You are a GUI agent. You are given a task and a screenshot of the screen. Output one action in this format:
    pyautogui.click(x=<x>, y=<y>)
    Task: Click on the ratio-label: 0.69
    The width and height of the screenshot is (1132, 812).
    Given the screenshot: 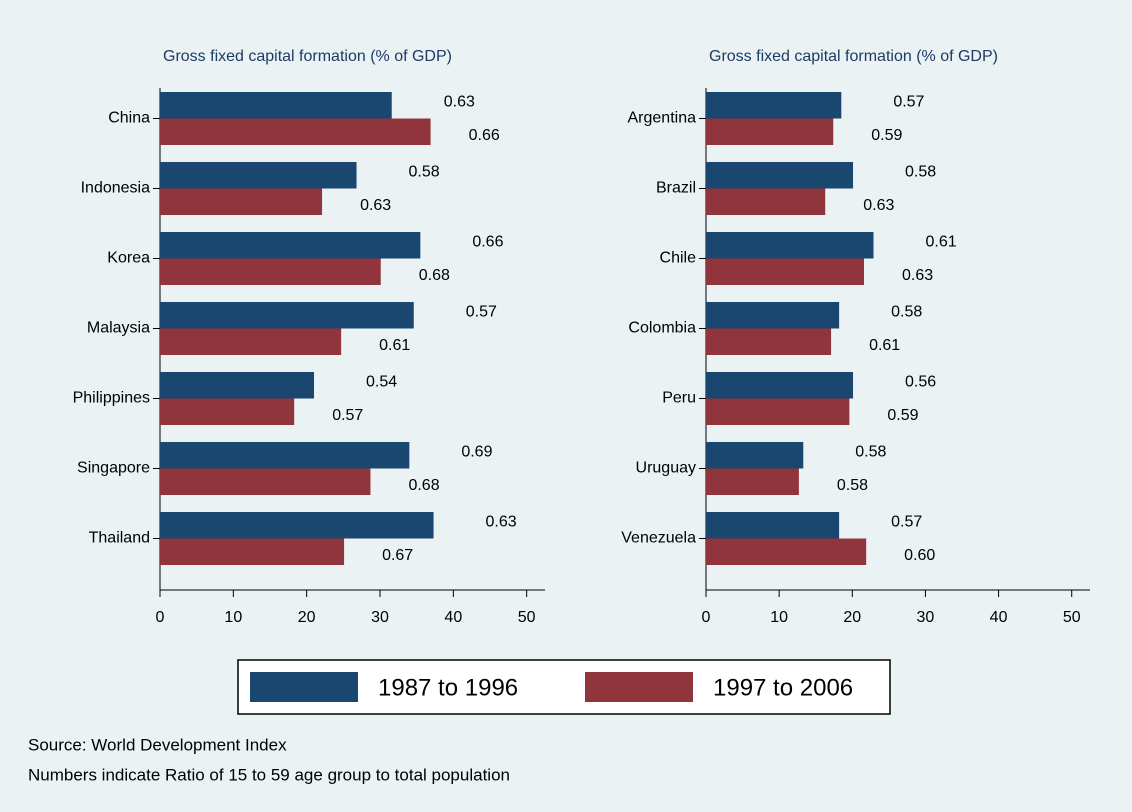 What is the action you would take?
    pyautogui.click(x=476, y=451)
    